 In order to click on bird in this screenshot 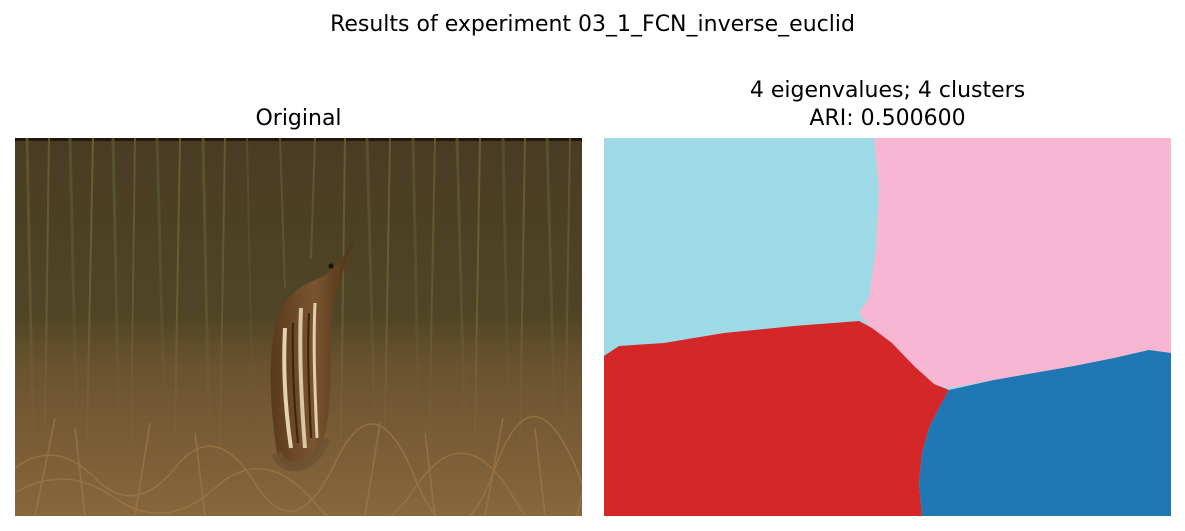, I will do `click(313, 354)`.